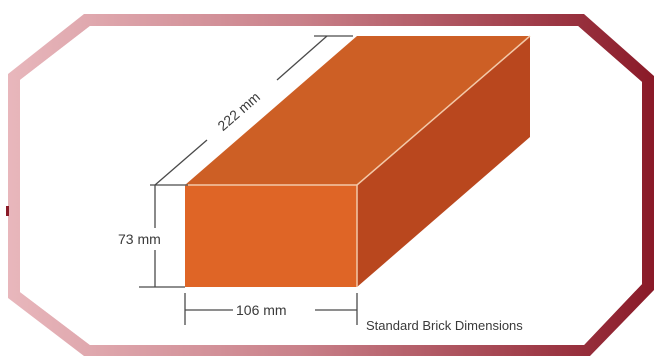  What do you see at coordinates (7, 211) in the screenshot?
I see `frame-marker` at bounding box center [7, 211].